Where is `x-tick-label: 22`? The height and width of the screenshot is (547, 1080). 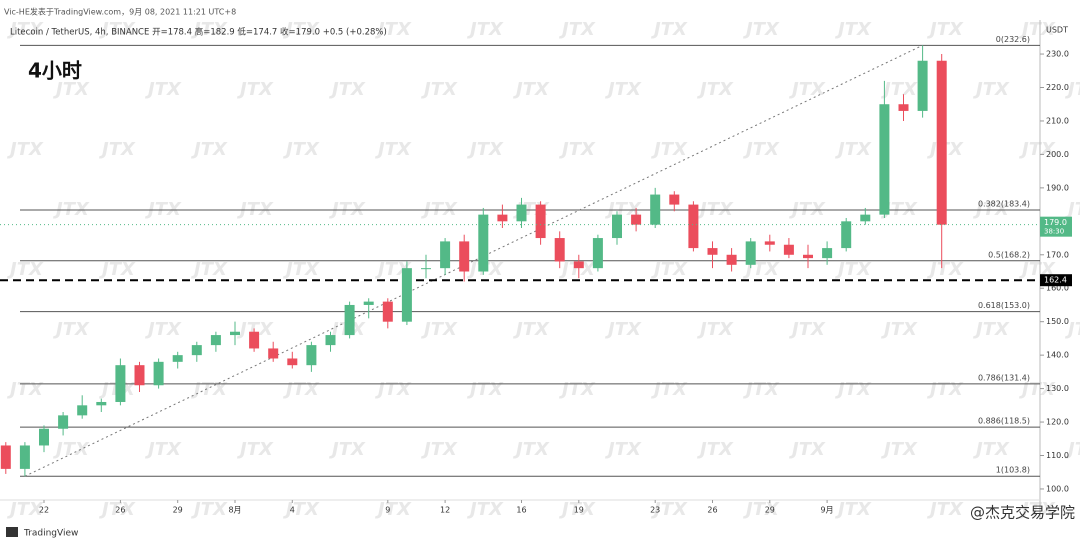 x-tick-label: 22 is located at coordinates (44, 510).